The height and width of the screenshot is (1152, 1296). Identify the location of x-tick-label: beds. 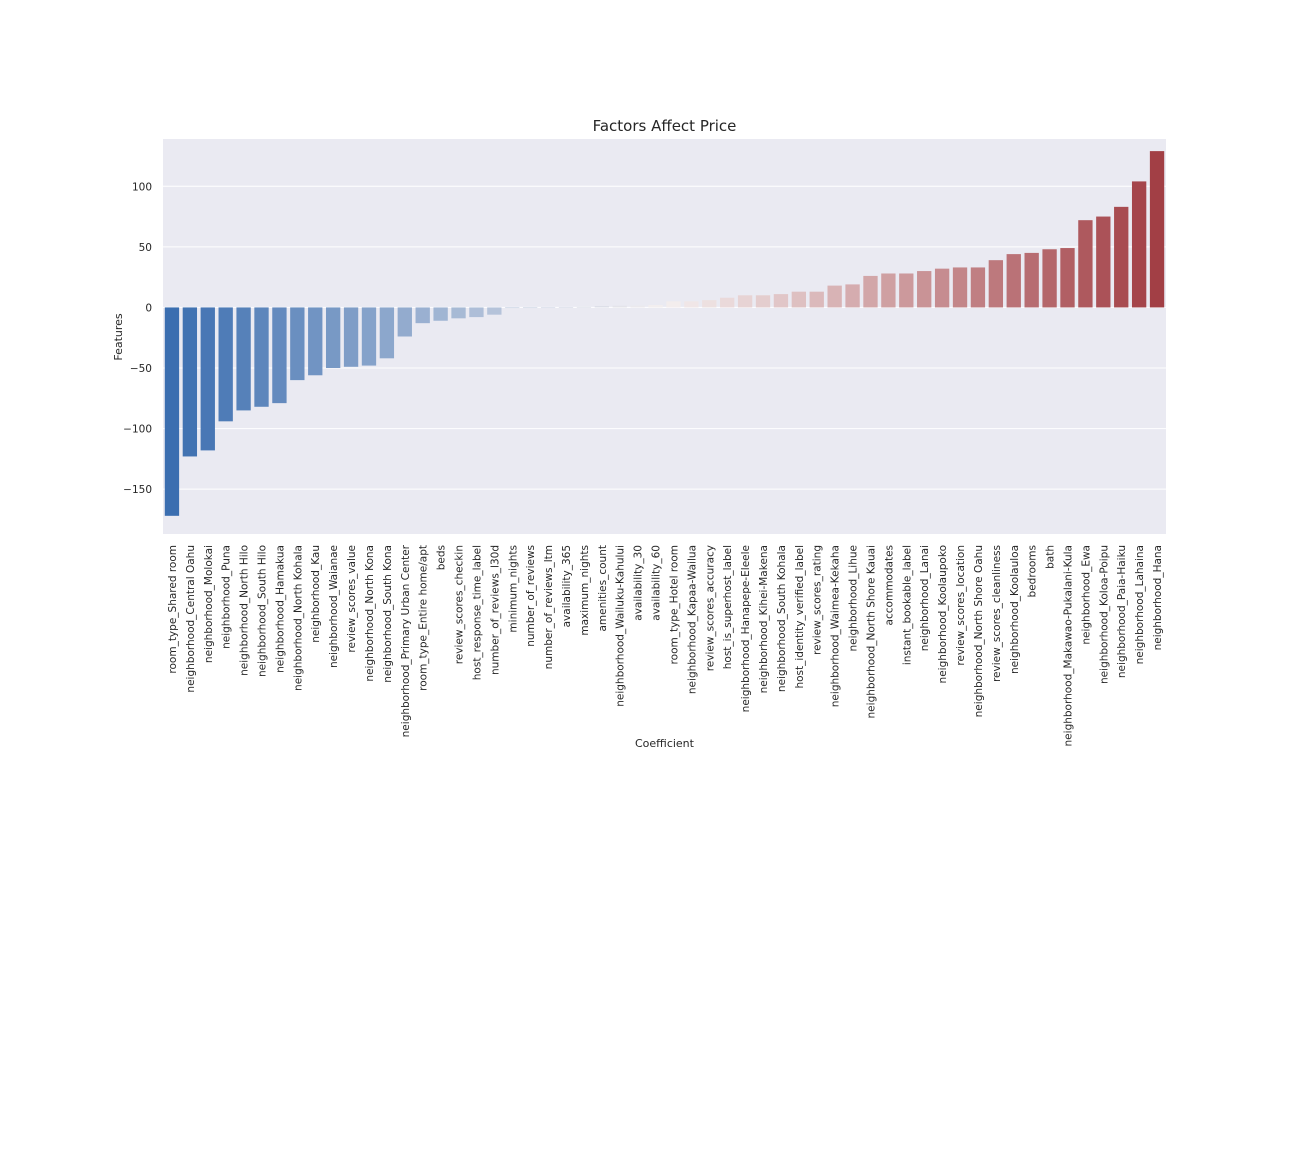
(442, 557).